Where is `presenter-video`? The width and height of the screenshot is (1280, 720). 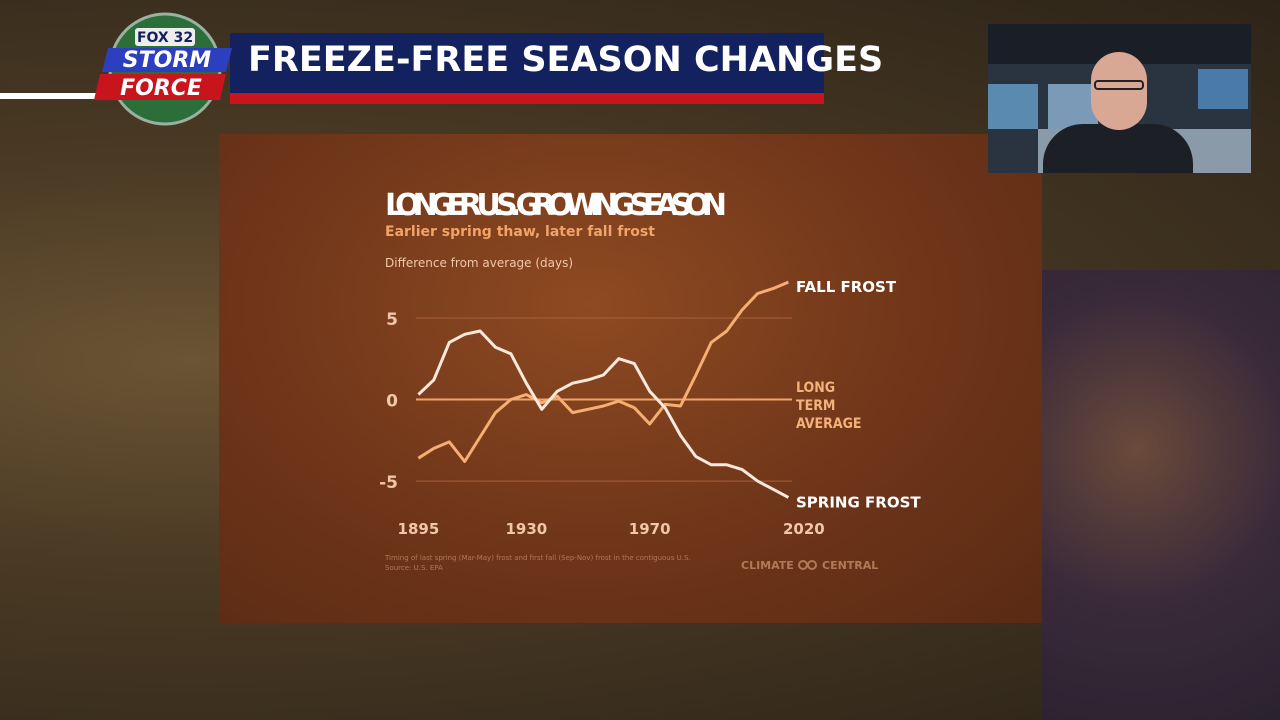
presenter-video is located at coordinates (1119, 98).